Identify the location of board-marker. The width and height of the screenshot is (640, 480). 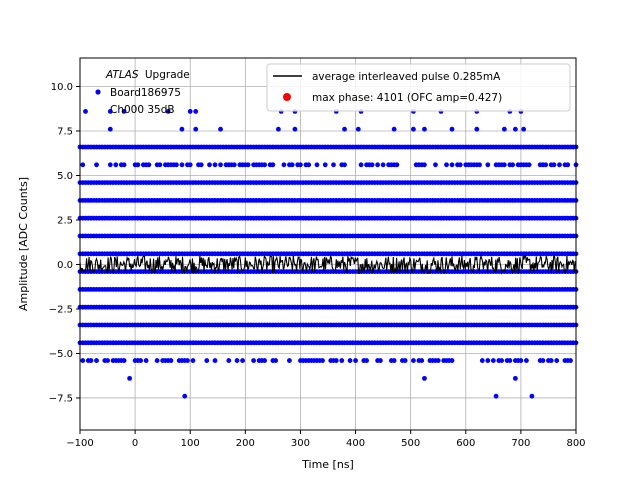
(98, 92).